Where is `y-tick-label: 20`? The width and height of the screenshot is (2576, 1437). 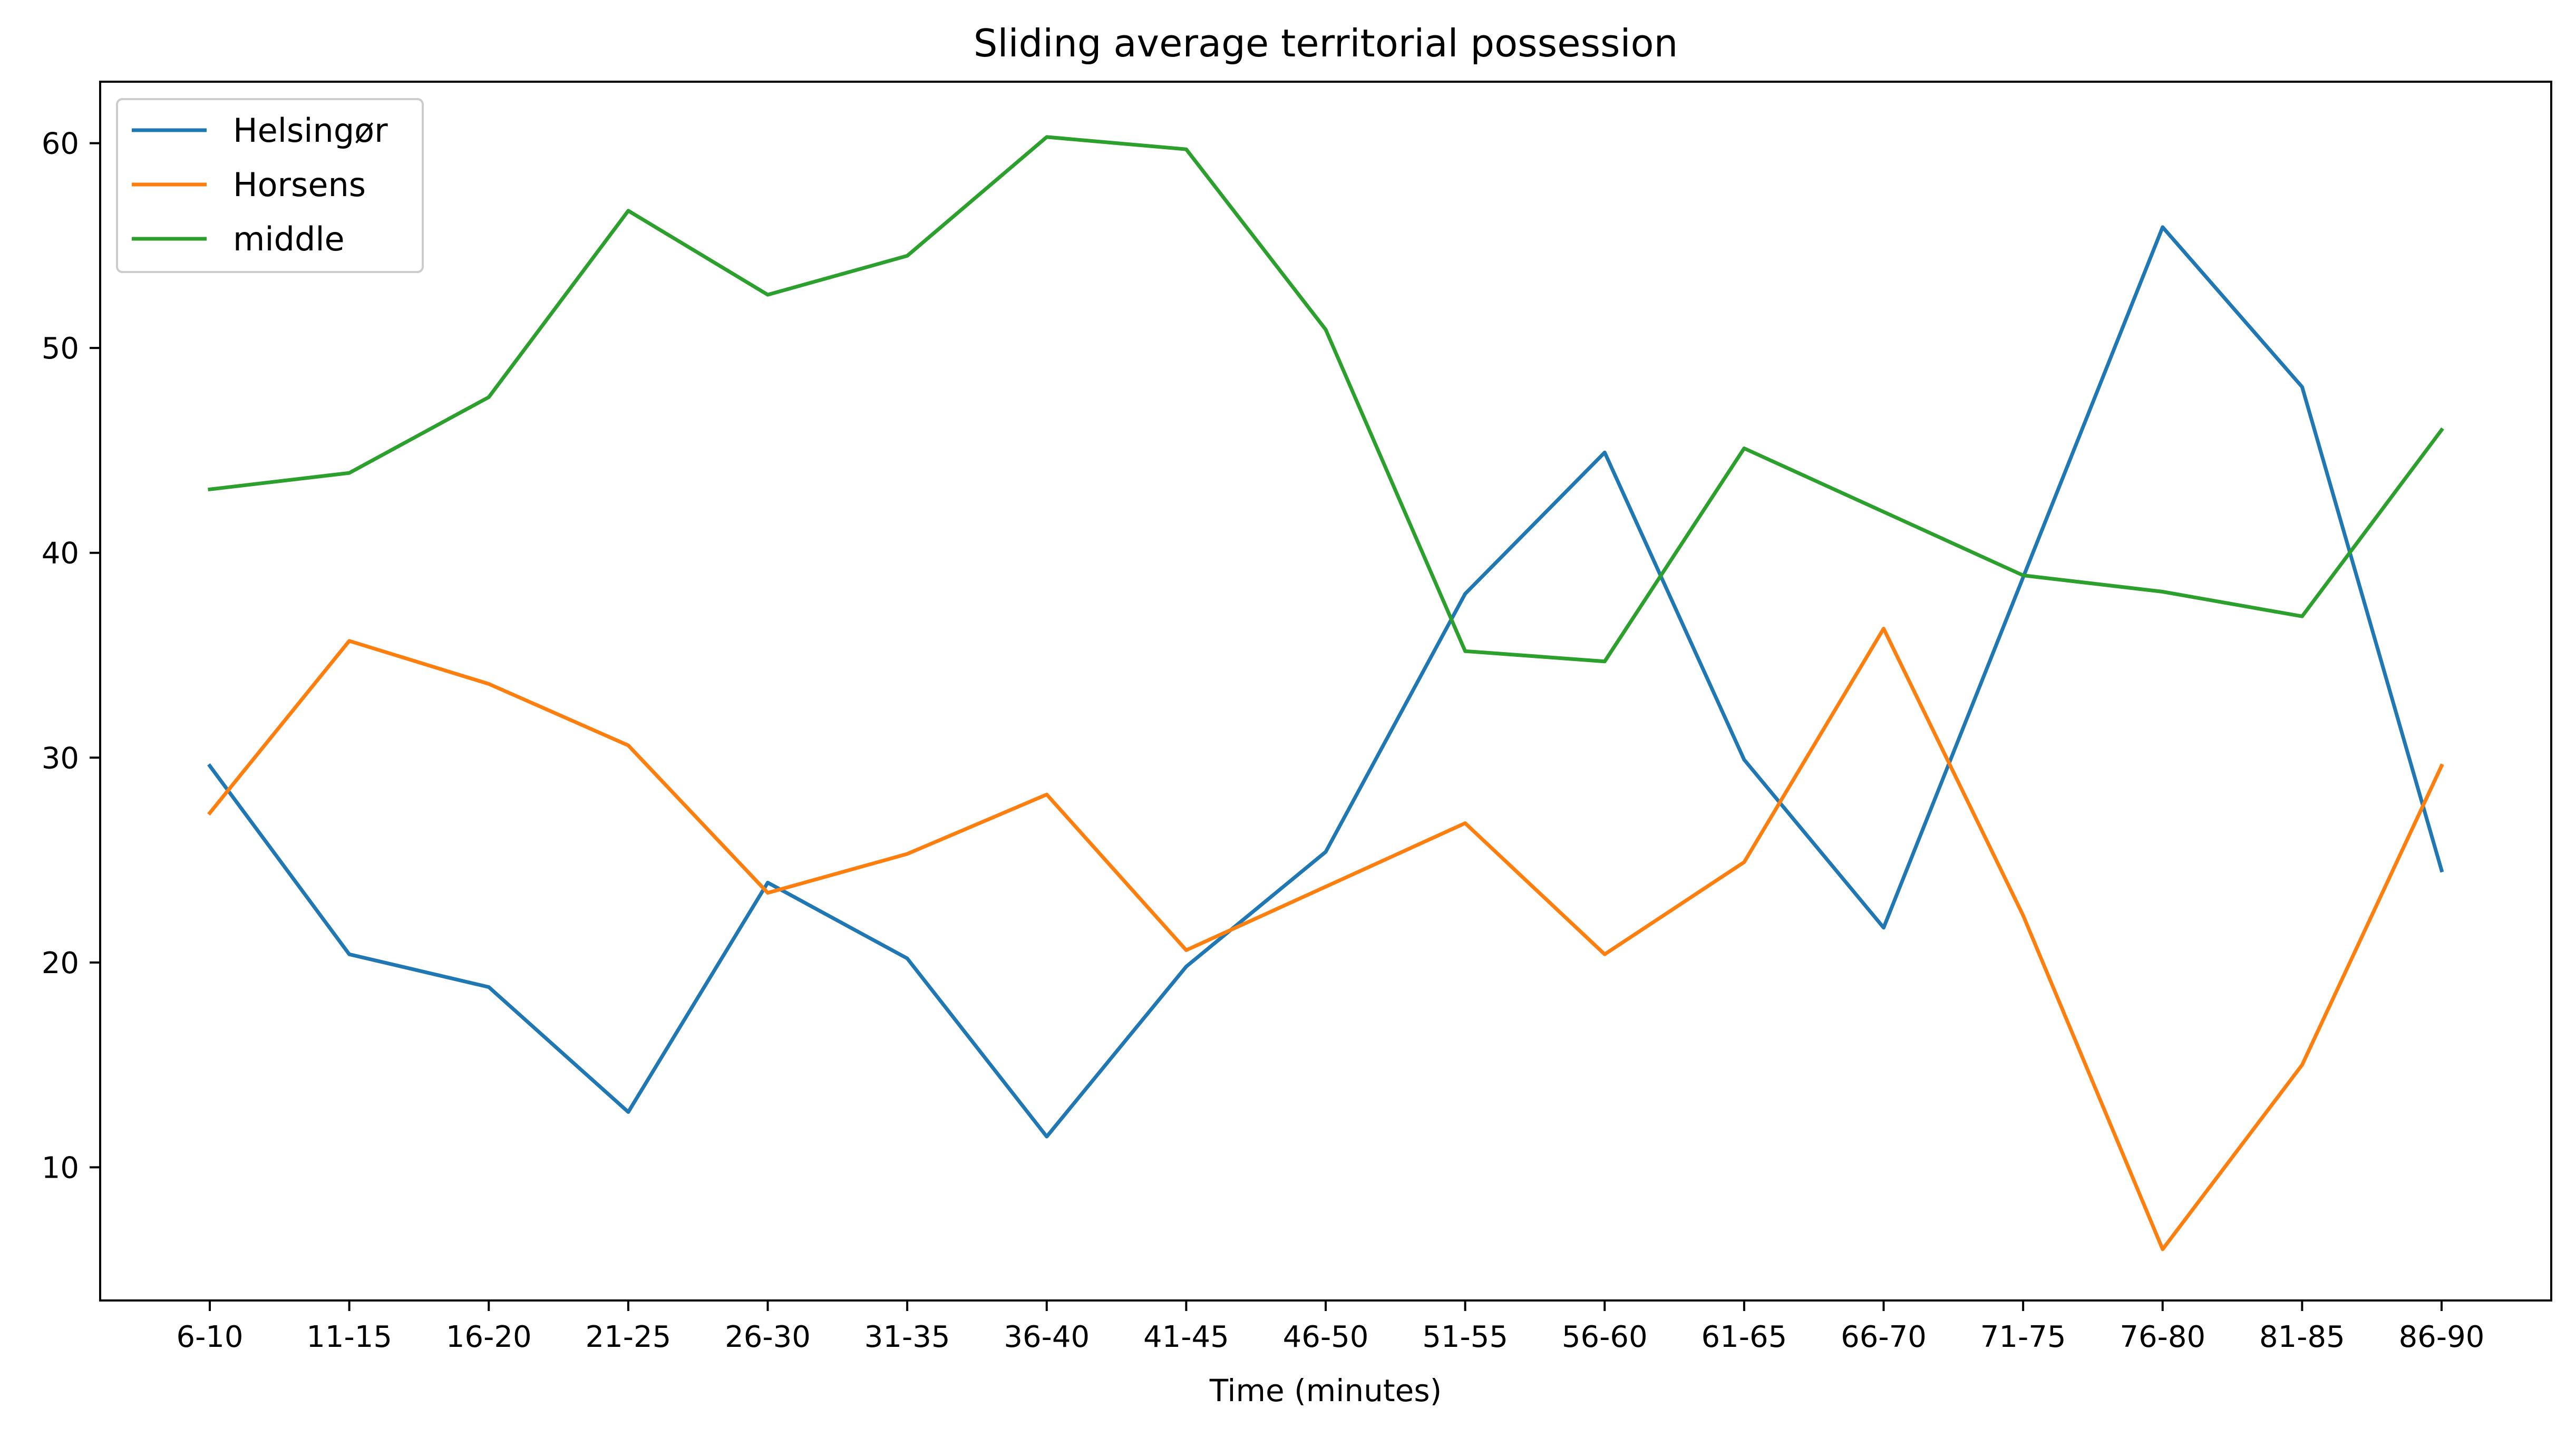 y-tick-label: 20 is located at coordinates (60, 963).